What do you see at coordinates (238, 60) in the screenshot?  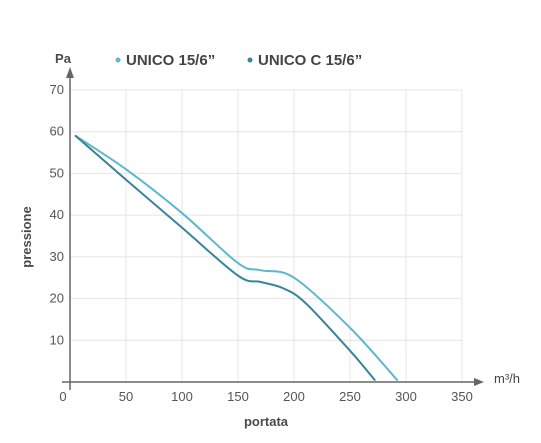 I see `legend: UNICO 15/6” UNICO C 15/6”` at bounding box center [238, 60].